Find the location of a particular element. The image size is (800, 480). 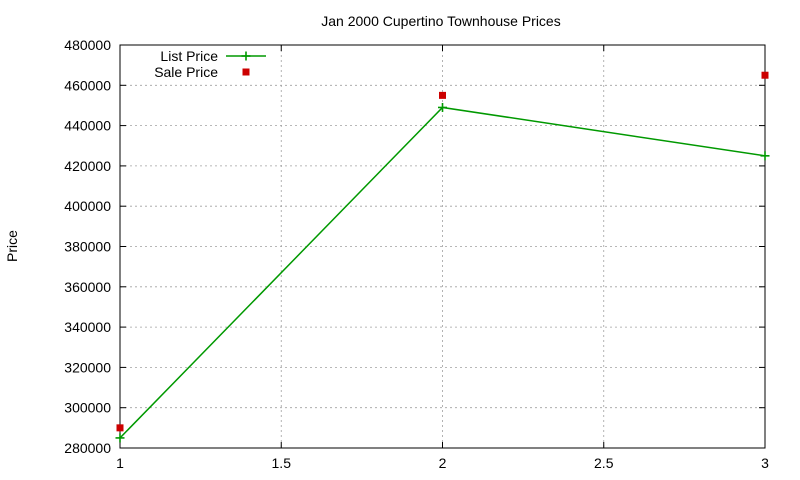

y-tick-label: 480000 is located at coordinates (87, 45).